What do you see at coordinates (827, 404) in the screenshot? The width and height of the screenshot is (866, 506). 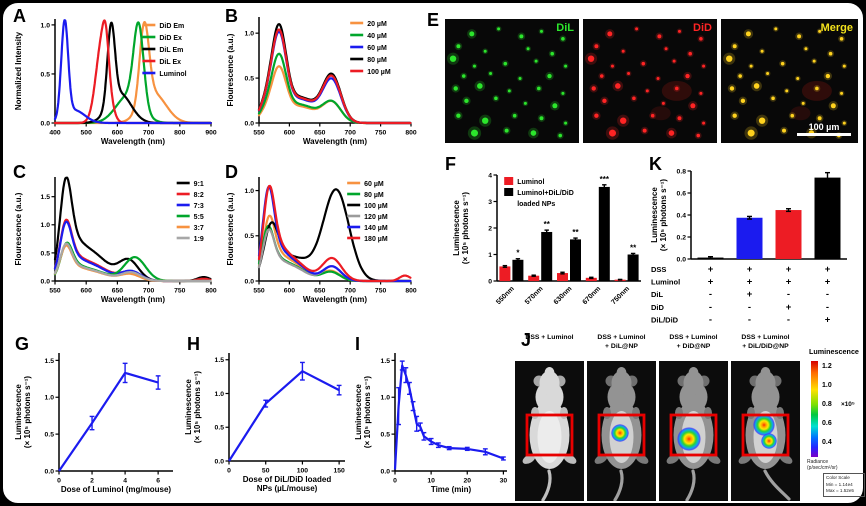 I see `colorbar-tick-3: 0.8` at bounding box center [827, 404].